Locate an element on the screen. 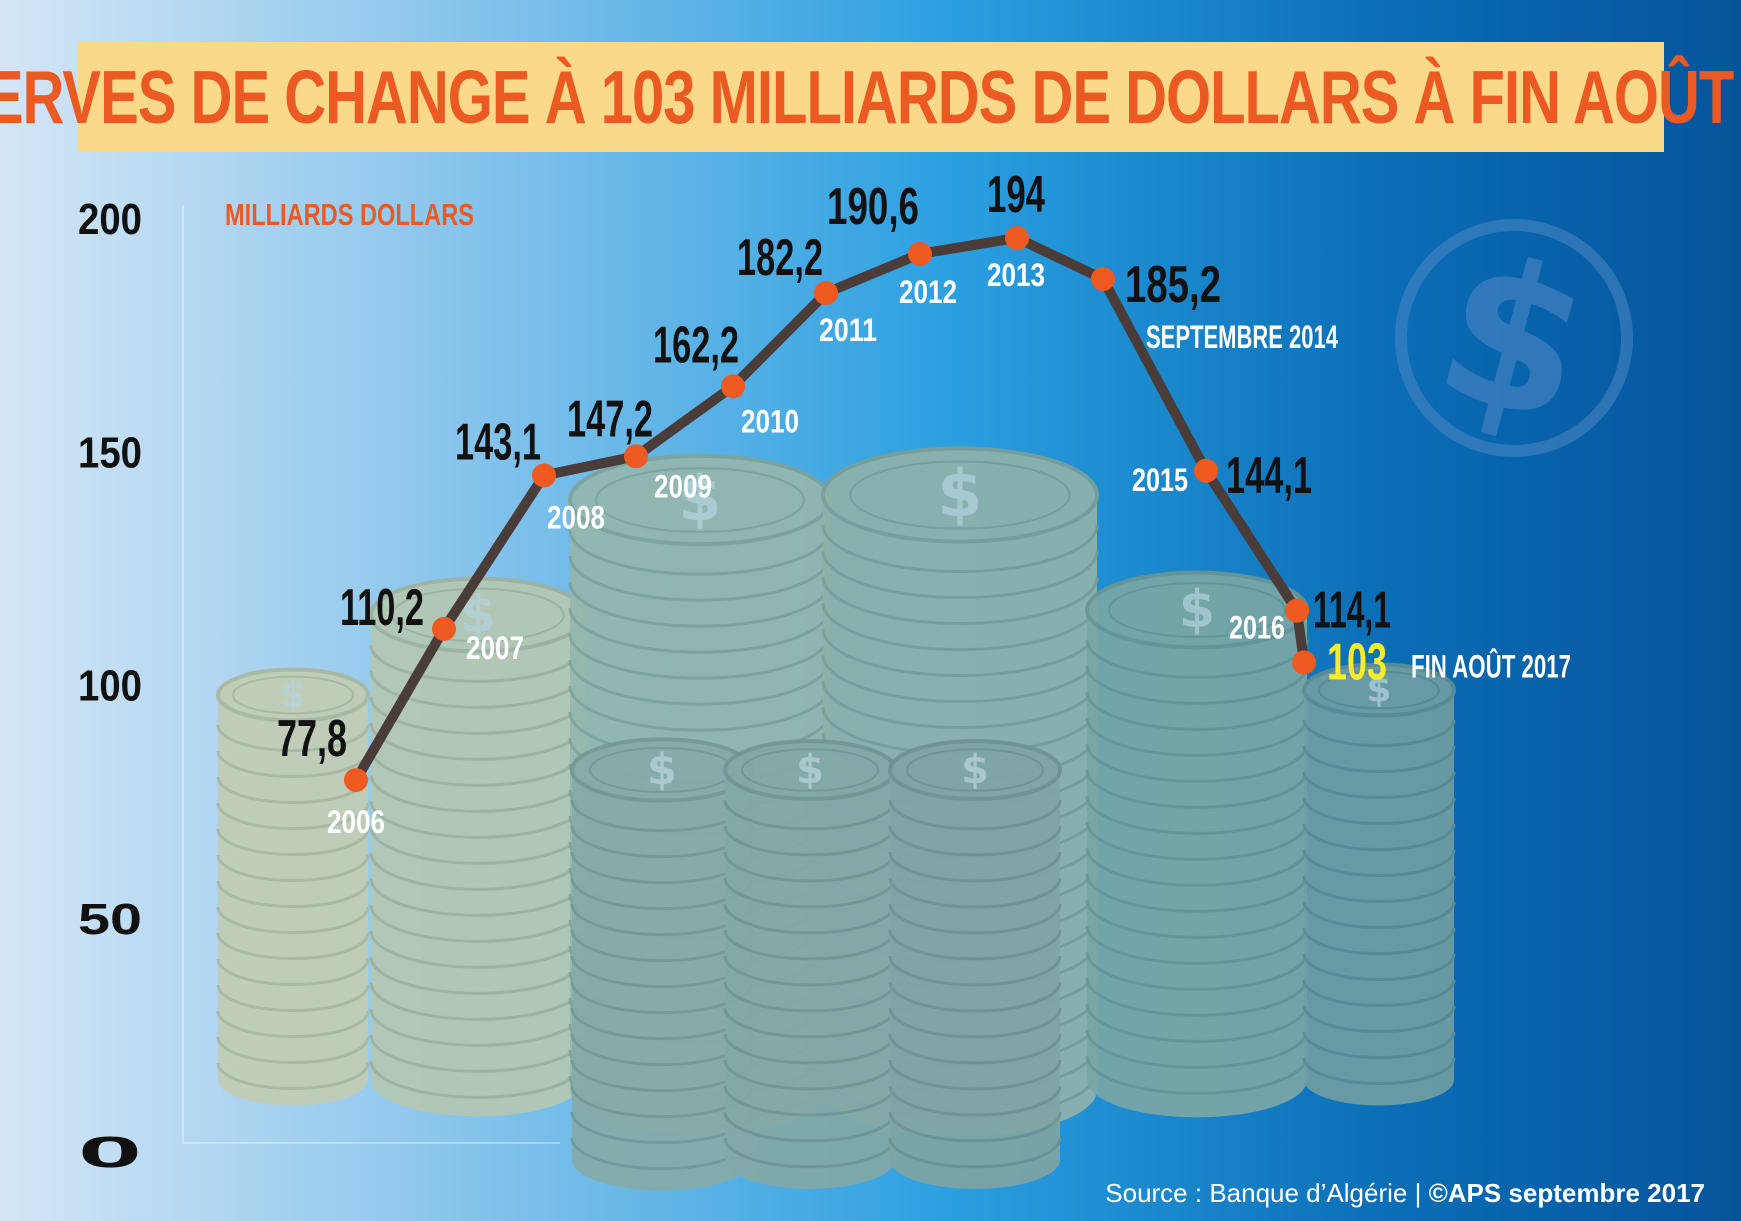  category-label: 2007 is located at coordinates (495, 648).